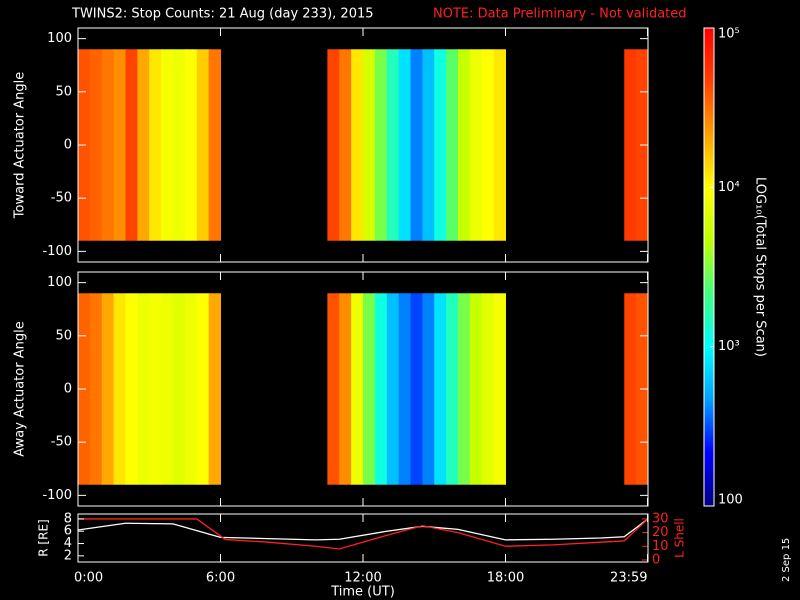 This screenshot has width=800, height=600. What do you see at coordinates (505, 578) in the screenshot?
I see `x-tick-label: 18:00` at bounding box center [505, 578].